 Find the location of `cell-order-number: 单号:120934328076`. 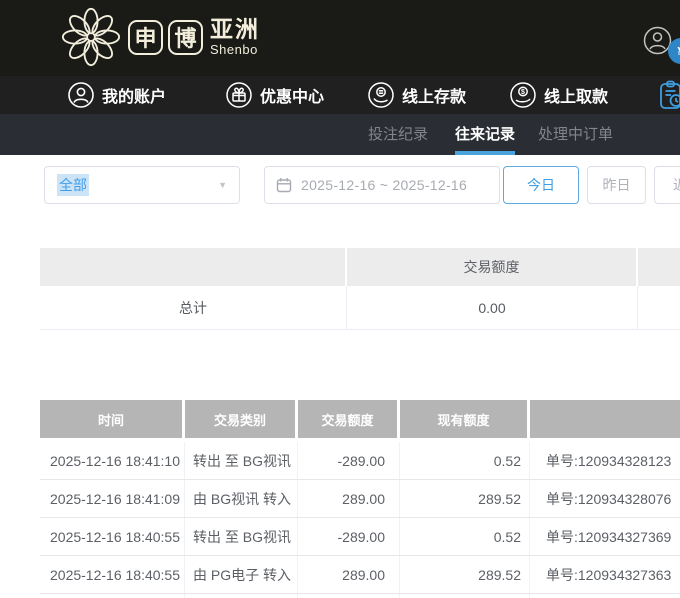

cell-order-number: 单号:120934328076 is located at coordinates (609, 498).